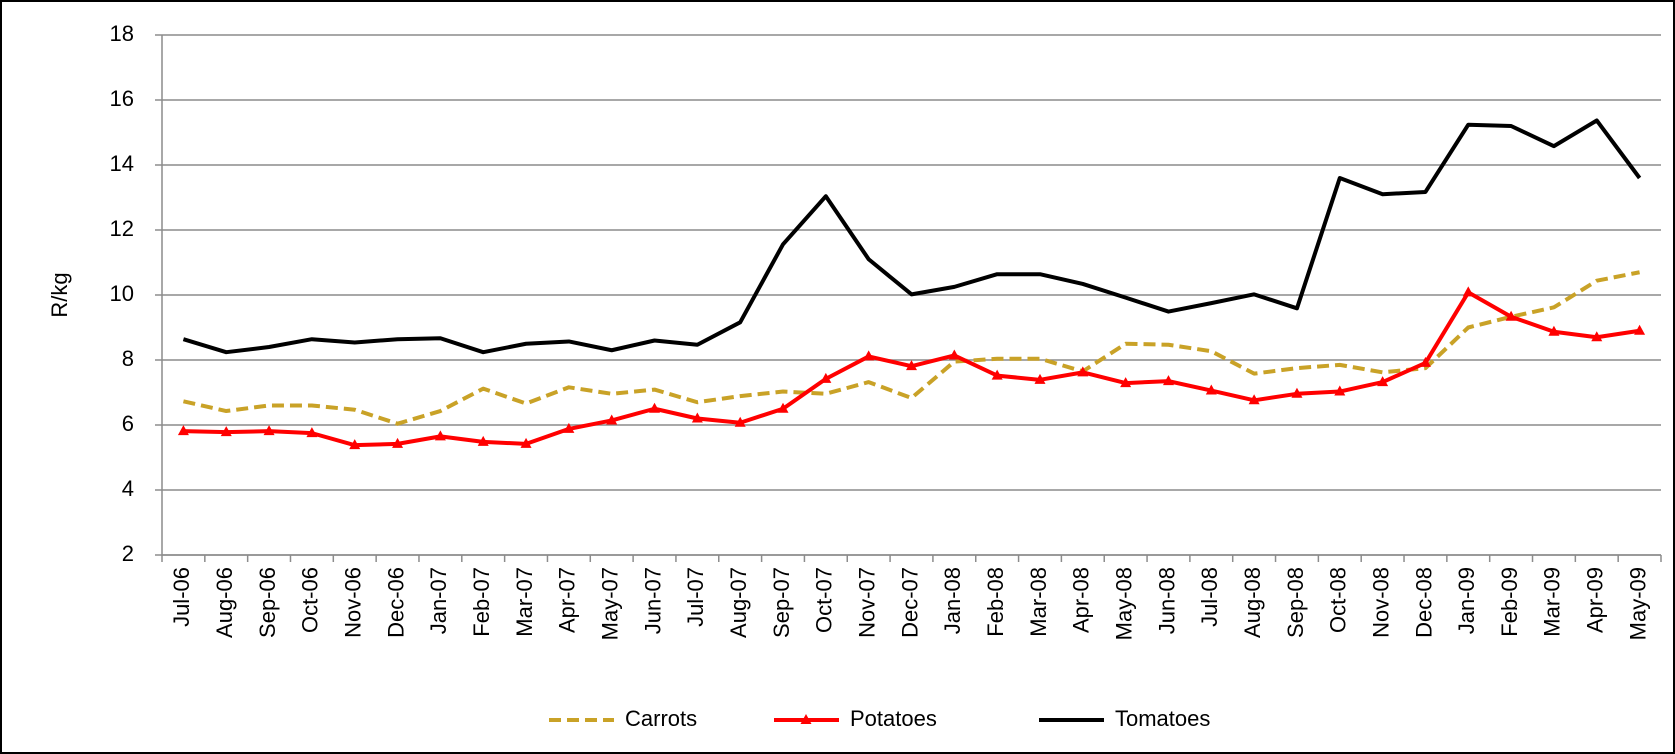  I want to click on x-tick-label: Jun-07, so click(652, 600).